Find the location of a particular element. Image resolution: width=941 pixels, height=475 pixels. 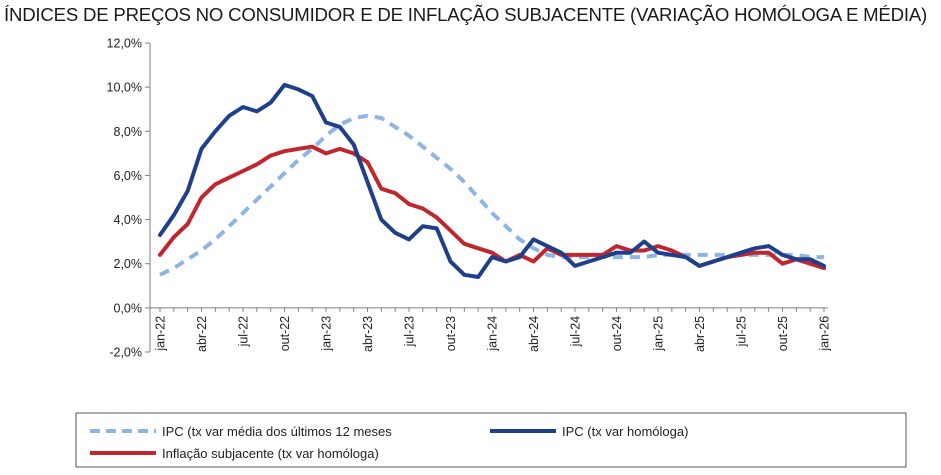

y-tick-labels: -2,0% 0,0% 2,0% 4,0% 6,0% 8,0% 10,0% 12,0% is located at coordinates (128, 198).